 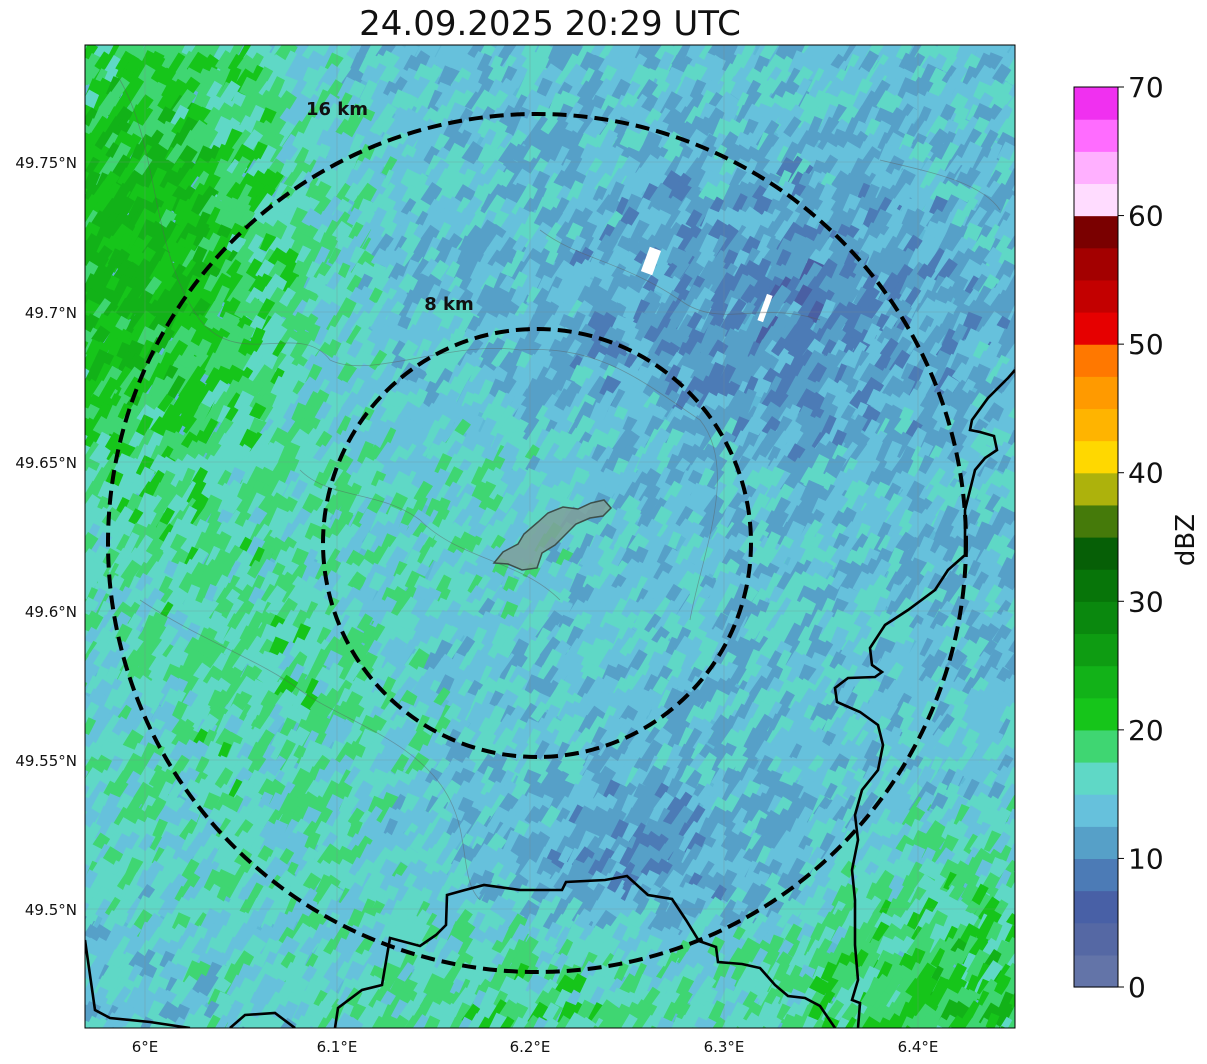 I want to click on lat-tick-label: 49.75°N, so click(x=46, y=163).